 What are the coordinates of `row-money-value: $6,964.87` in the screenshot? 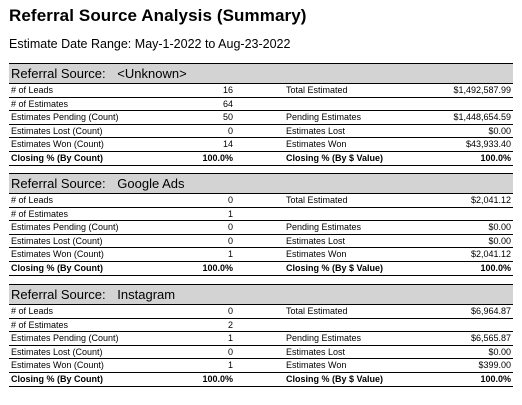 It's located at (490, 311).